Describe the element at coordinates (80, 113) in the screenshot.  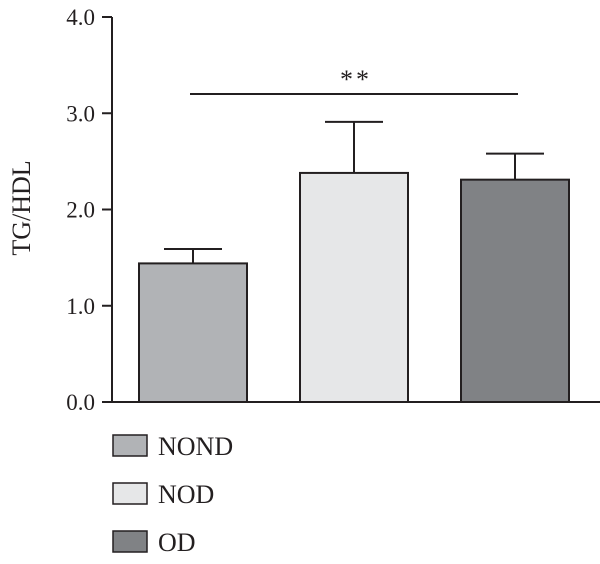
I see `y-tick-label: 3.0` at that location.